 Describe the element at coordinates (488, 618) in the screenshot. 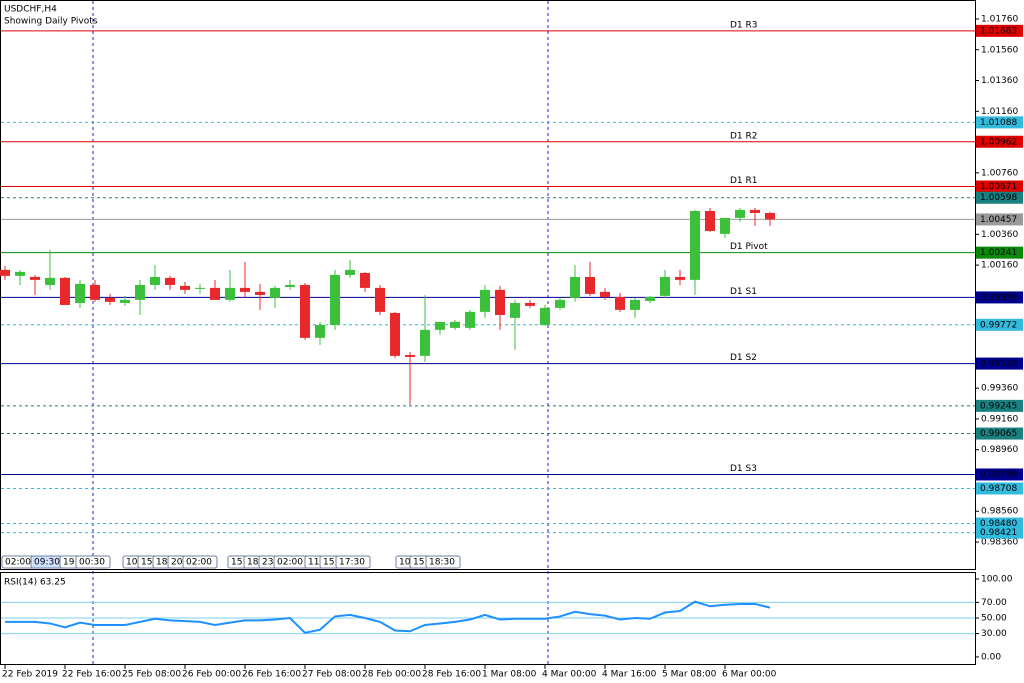

I see `rsi-panel` at that location.